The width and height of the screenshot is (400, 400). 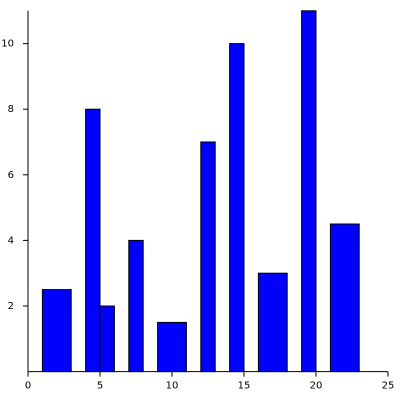 What do you see at coordinates (316, 386) in the screenshot?
I see `x-tick-label: 20` at bounding box center [316, 386].